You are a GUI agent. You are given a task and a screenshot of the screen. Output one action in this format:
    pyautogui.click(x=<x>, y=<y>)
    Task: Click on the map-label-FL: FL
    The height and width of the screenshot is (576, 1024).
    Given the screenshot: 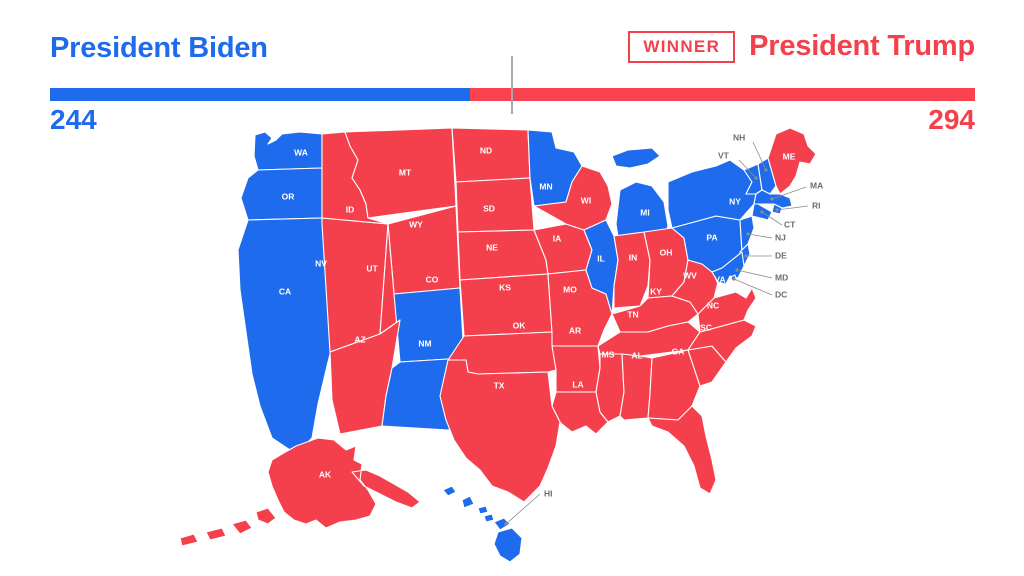 What is the action you would take?
    pyautogui.click(x=704, y=409)
    